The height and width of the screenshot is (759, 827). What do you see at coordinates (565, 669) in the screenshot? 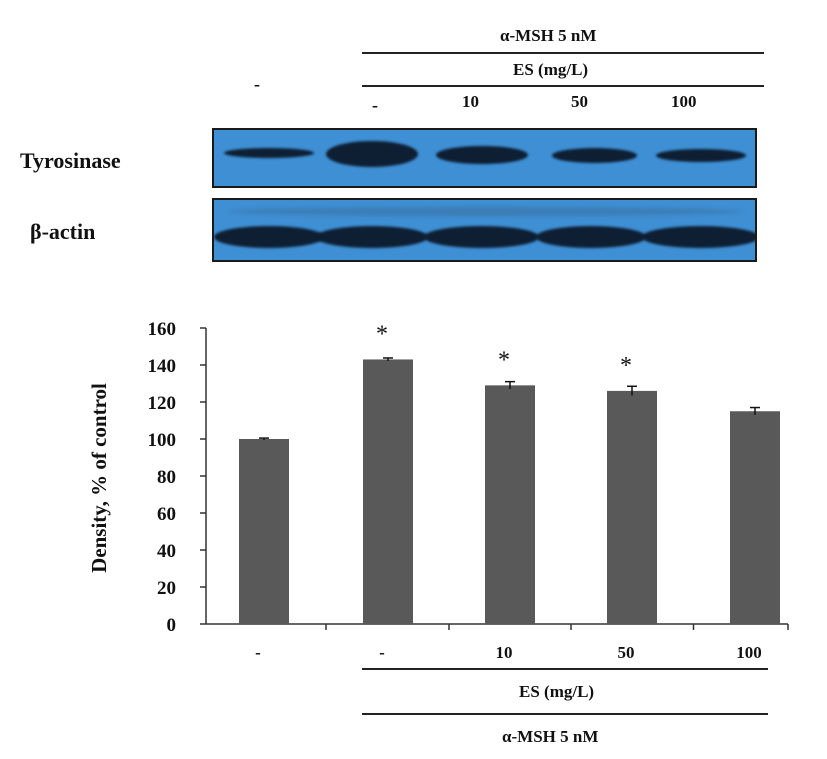
I see `bottom-line-es` at bounding box center [565, 669].